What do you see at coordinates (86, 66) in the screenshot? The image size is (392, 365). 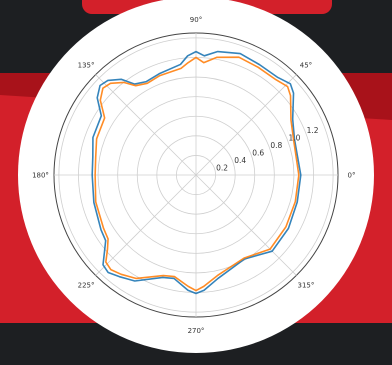 I see `theta-tick-label: 135°` at bounding box center [86, 66].